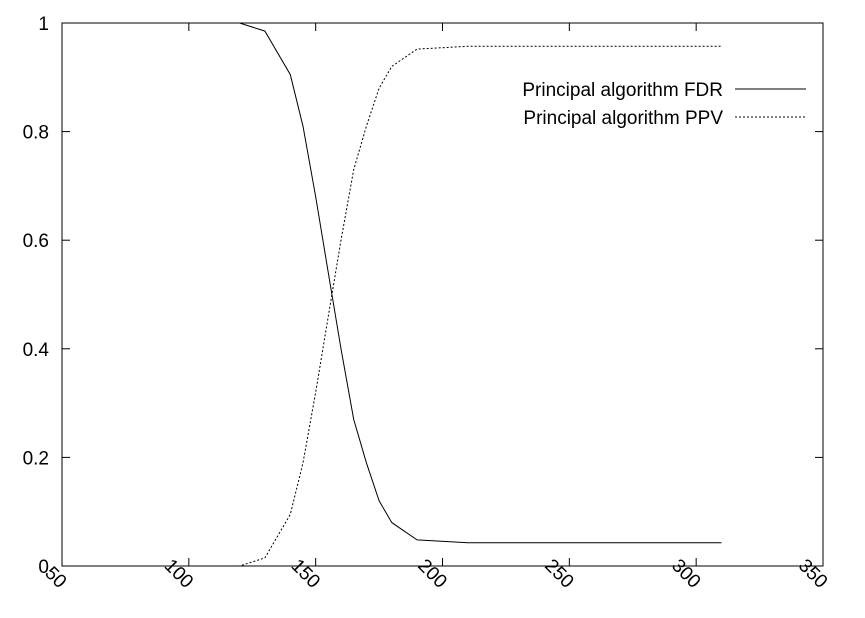 The width and height of the screenshot is (865, 618). What do you see at coordinates (623, 118) in the screenshot?
I see `legend-label-ppv: Principal algorithm PPV` at bounding box center [623, 118].